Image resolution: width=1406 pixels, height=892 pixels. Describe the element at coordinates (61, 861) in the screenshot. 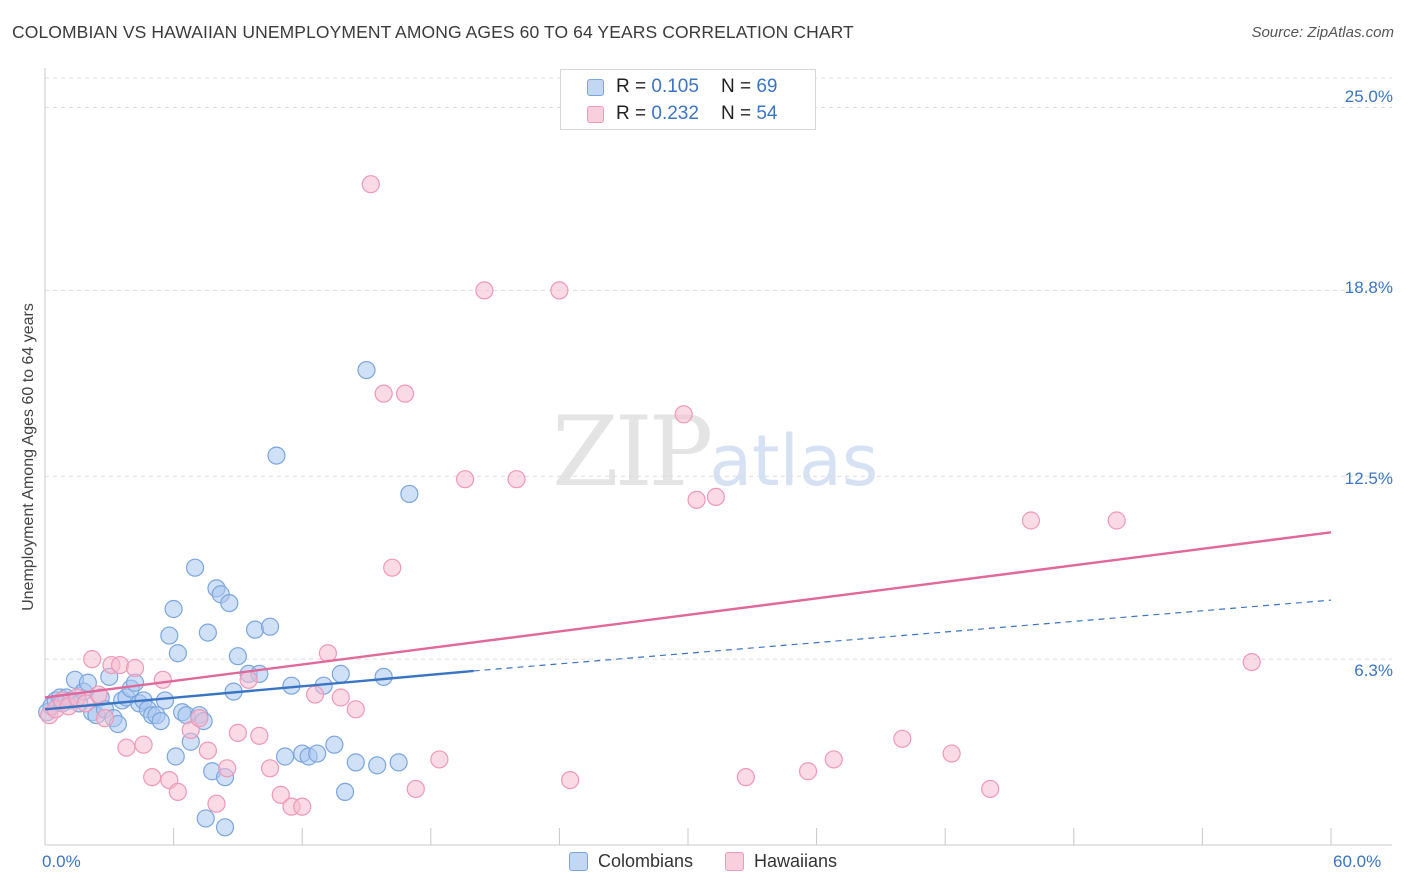

I see `x-tick-label-min: 0.0%` at that location.